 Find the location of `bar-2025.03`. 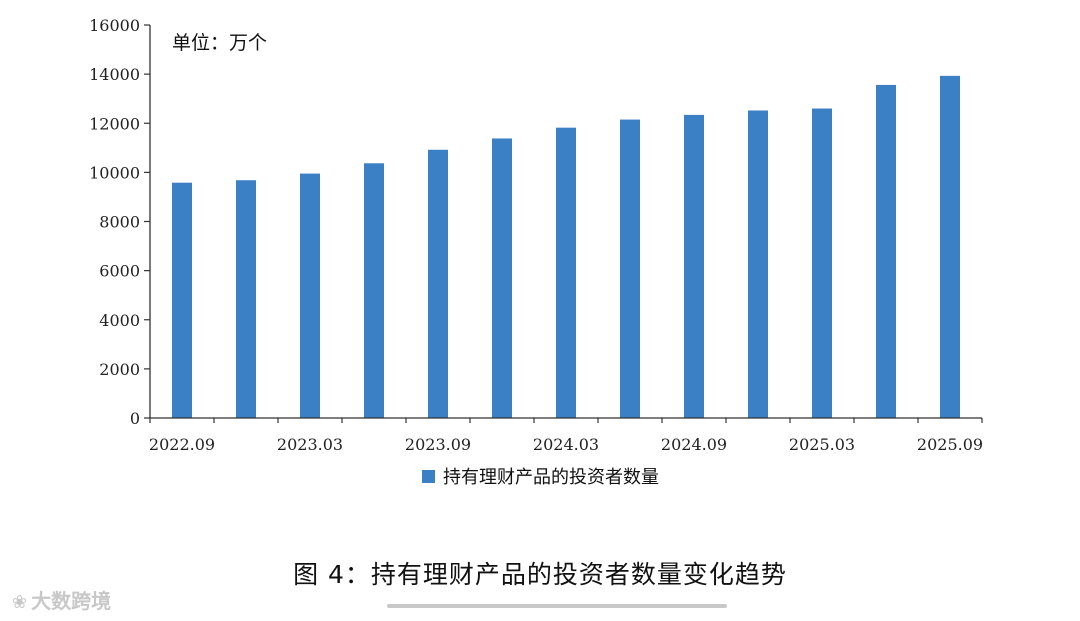

bar-2025.03 is located at coordinates (822, 263).